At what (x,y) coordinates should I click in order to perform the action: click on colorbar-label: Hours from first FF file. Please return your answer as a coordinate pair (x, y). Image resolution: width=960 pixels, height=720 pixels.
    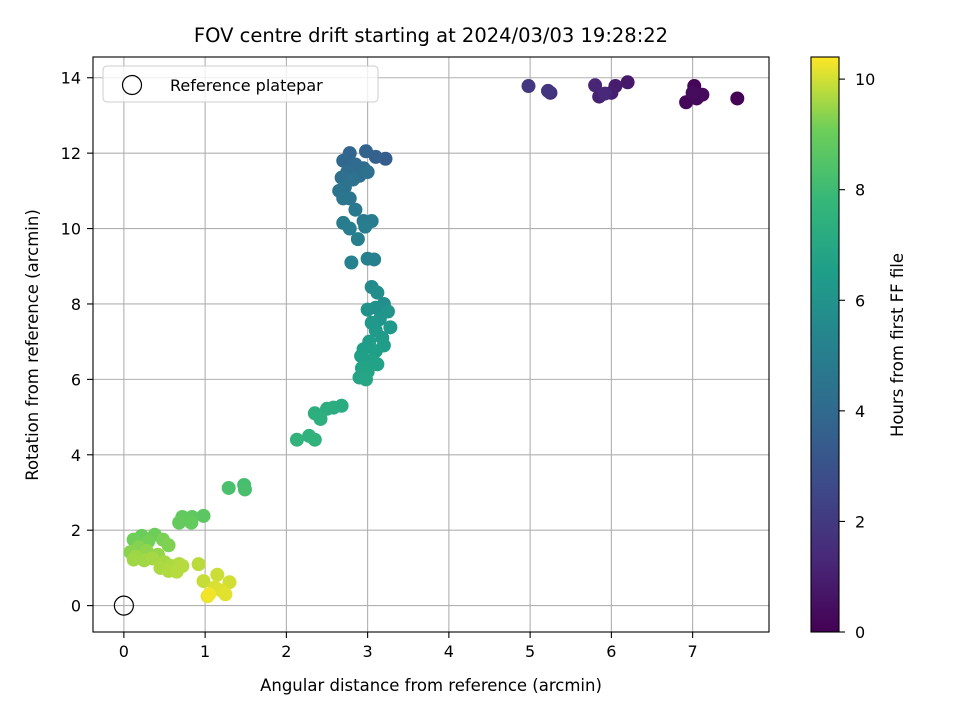
    Looking at the image, I should click on (897, 345).